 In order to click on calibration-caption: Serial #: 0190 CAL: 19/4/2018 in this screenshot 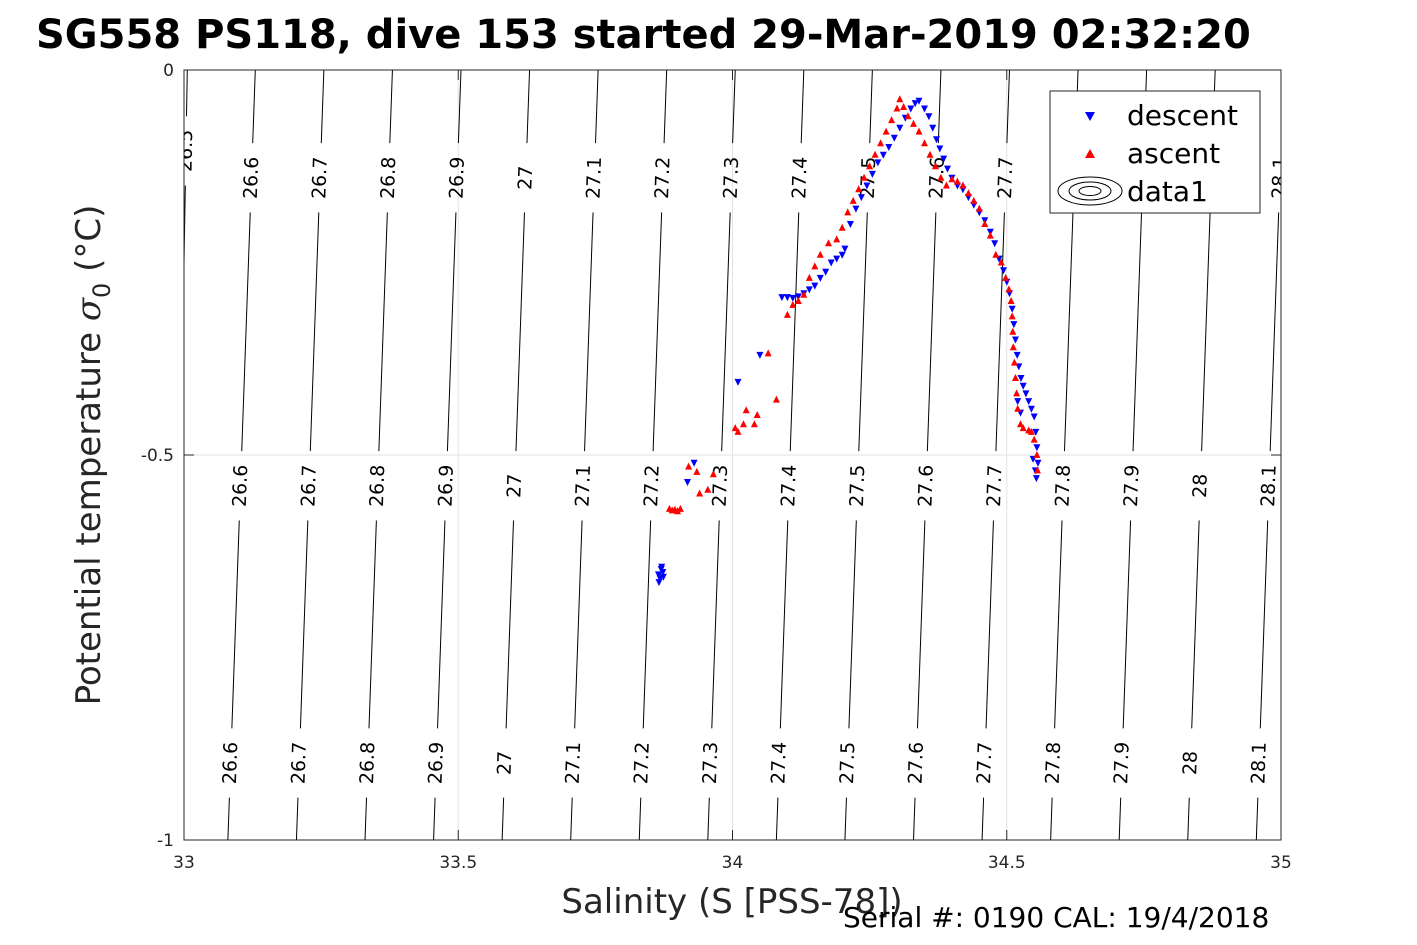, I will do `click(1056, 917)`.